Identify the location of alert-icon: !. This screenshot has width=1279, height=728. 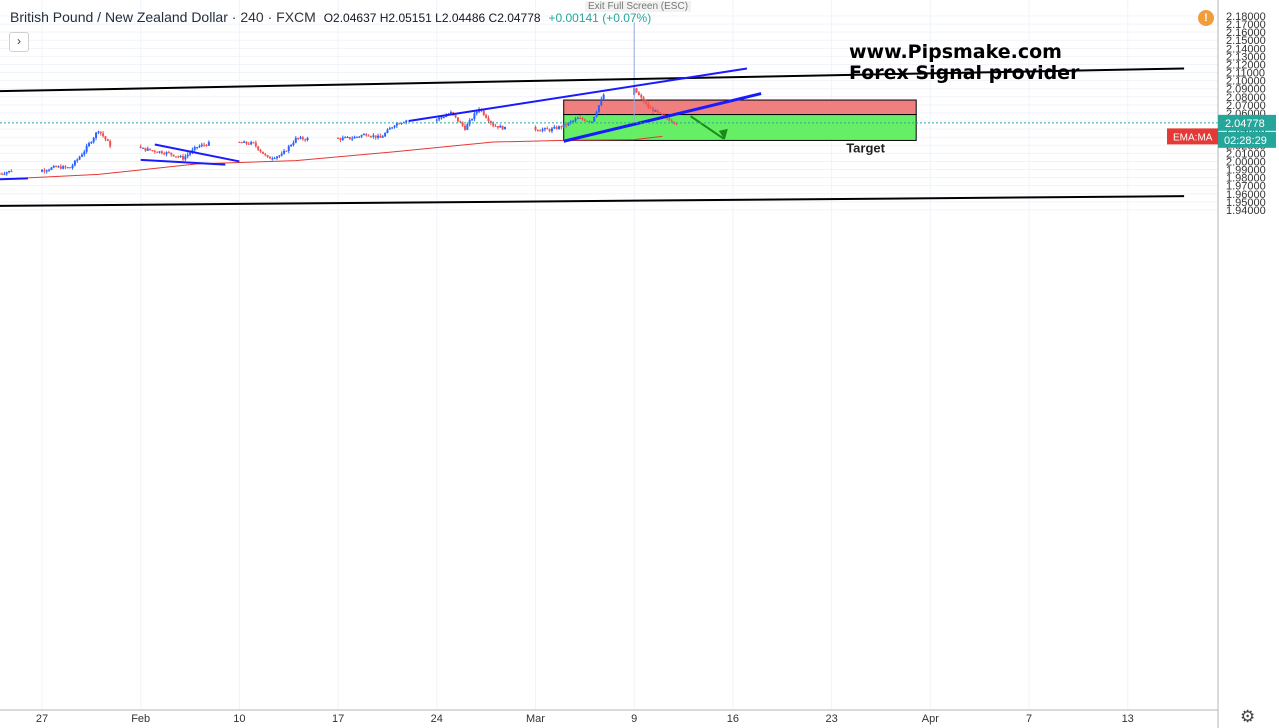
(1206, 18).